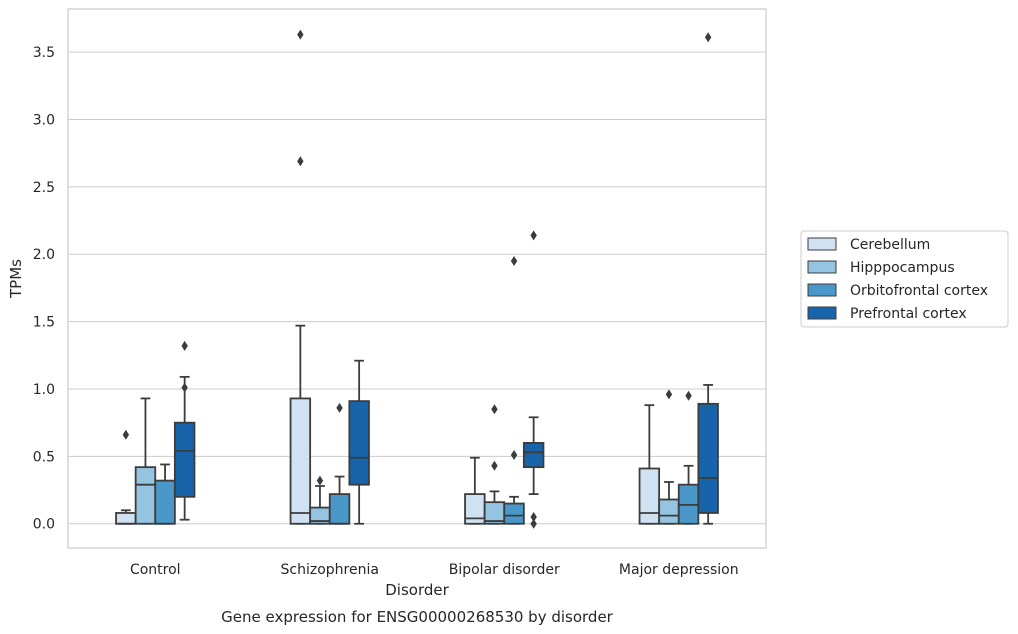 Image resolution: width=1018 pixels, height=634 pixels. What do you see at coordinates (330, 570) in the screenshot?
I see `x-tick-label: Schizophrenia` at bounding box center [330, 570].